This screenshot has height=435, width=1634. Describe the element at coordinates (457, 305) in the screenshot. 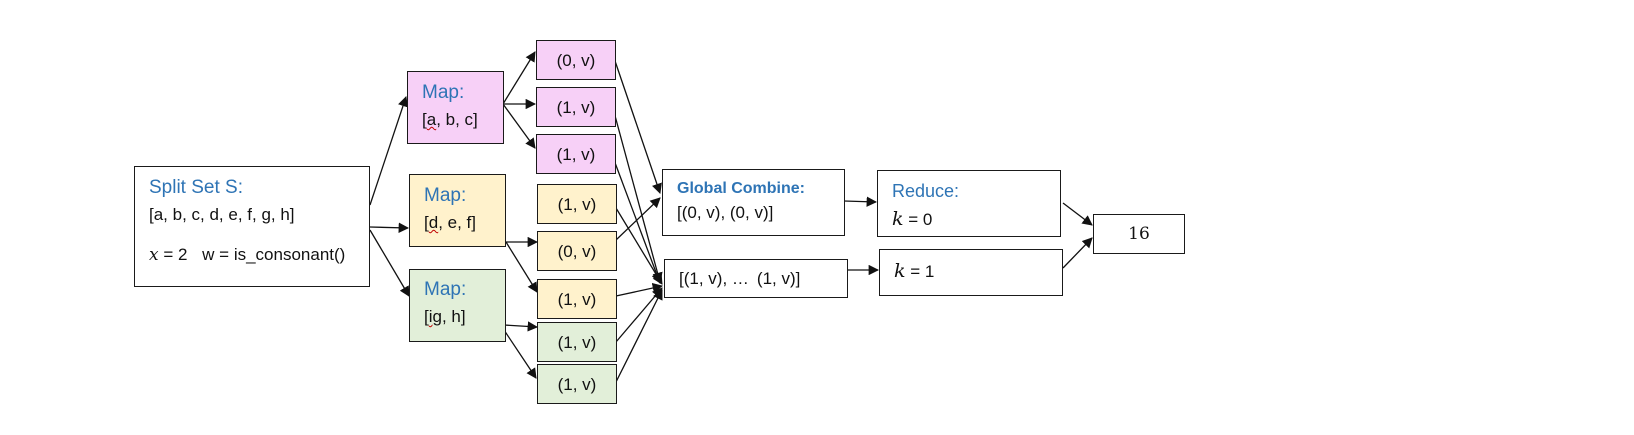

I see `map-box-3: Map: [ig, h]` at that location.